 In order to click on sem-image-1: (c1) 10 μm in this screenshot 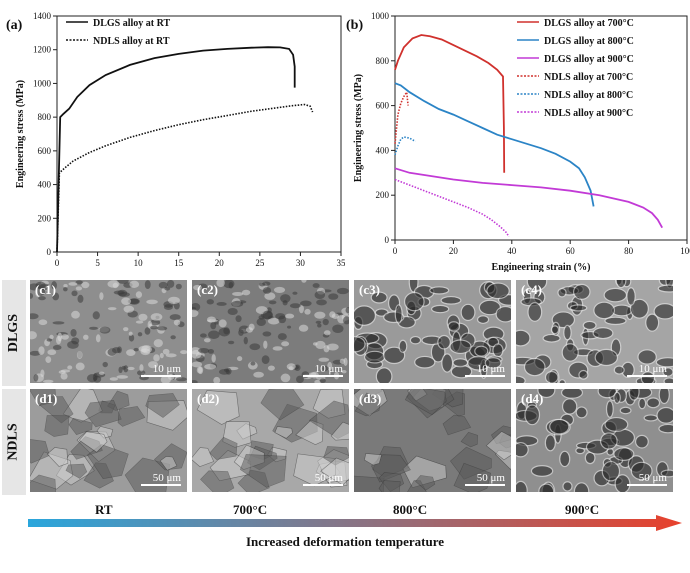, I will do `click(108, 331)`.